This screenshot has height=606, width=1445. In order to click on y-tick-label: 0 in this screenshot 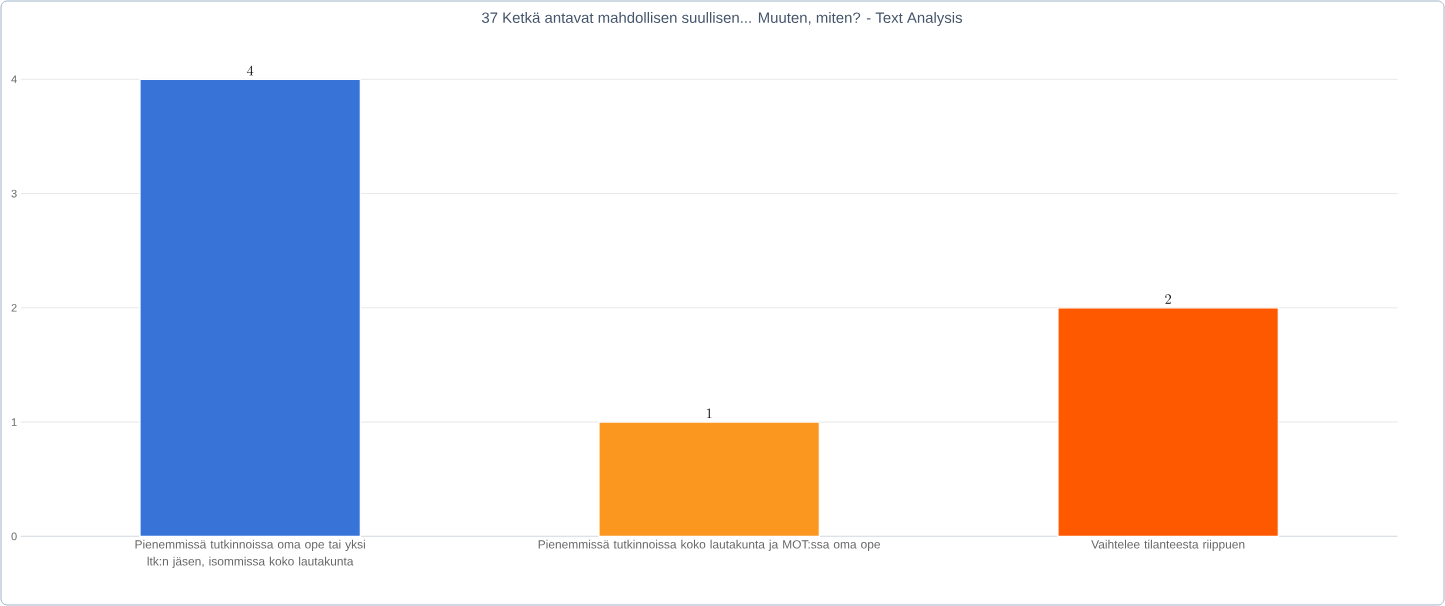, I will do `click(14, 536)`.